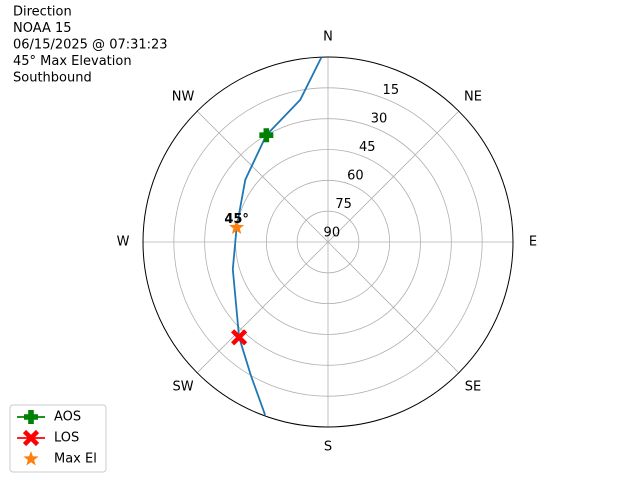  What do you see at coordinates (66, 438) in the screenshot?
I see `legend-label: LOS` at bounding box center [66, 438].